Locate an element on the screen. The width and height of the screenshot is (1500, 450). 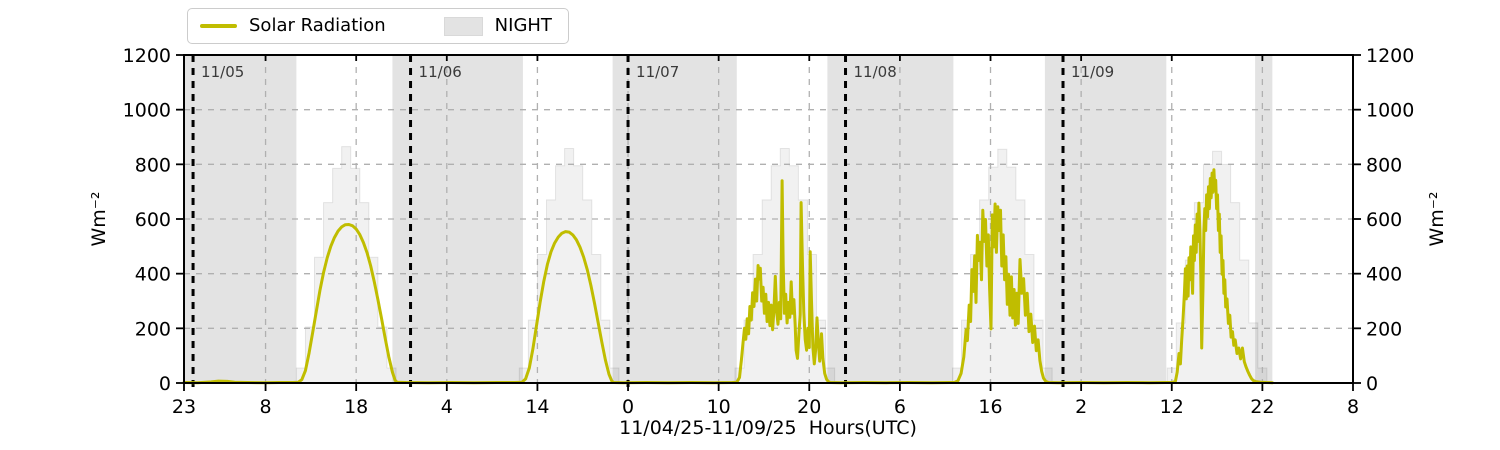
y-tick-label-right: 600 is located at coordinates (1384, 220).